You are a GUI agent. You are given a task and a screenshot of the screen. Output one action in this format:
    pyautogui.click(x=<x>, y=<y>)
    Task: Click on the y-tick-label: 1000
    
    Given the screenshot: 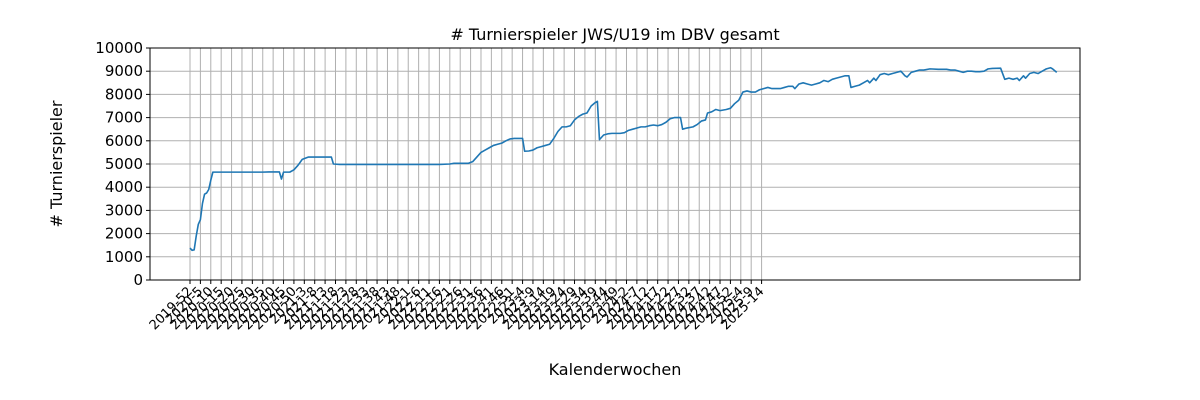 What is the action you would take?
    pyautogui.click(x=124, y=257)
    